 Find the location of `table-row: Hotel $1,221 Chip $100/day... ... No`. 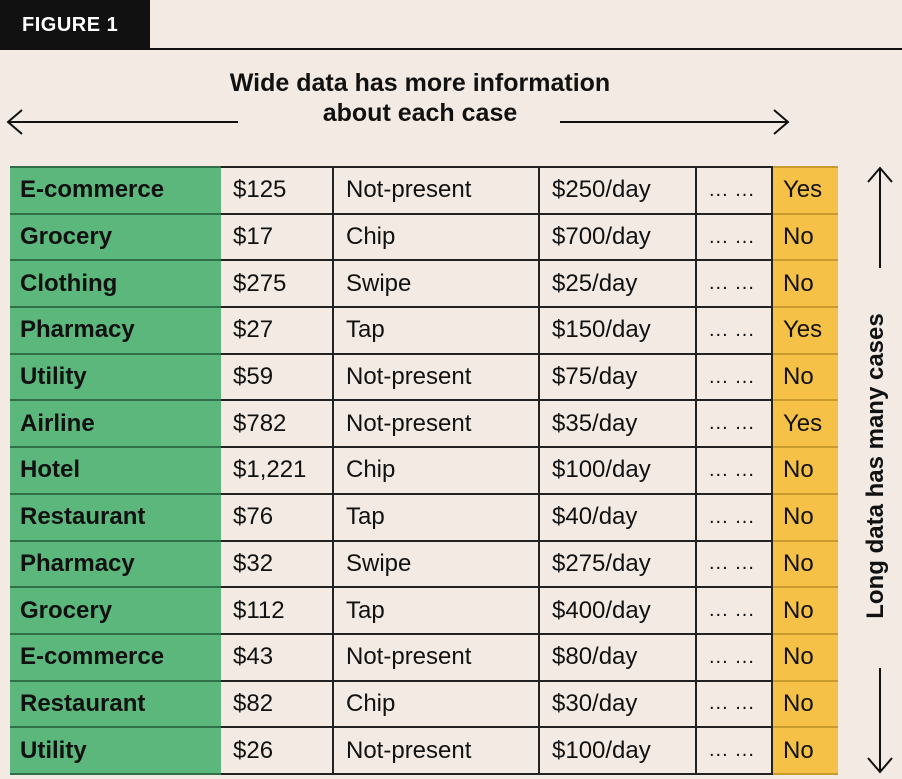

table-row: Hotel $1,221 Chip $100/day... ... No is located at coordinates (424, 470).